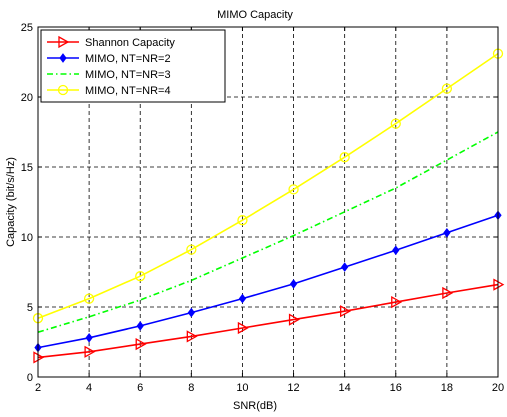  What do you see at coordinates (27, 28) in the screenshot?
I see `y-tick-label: 25` at bounding box center [27, 28].